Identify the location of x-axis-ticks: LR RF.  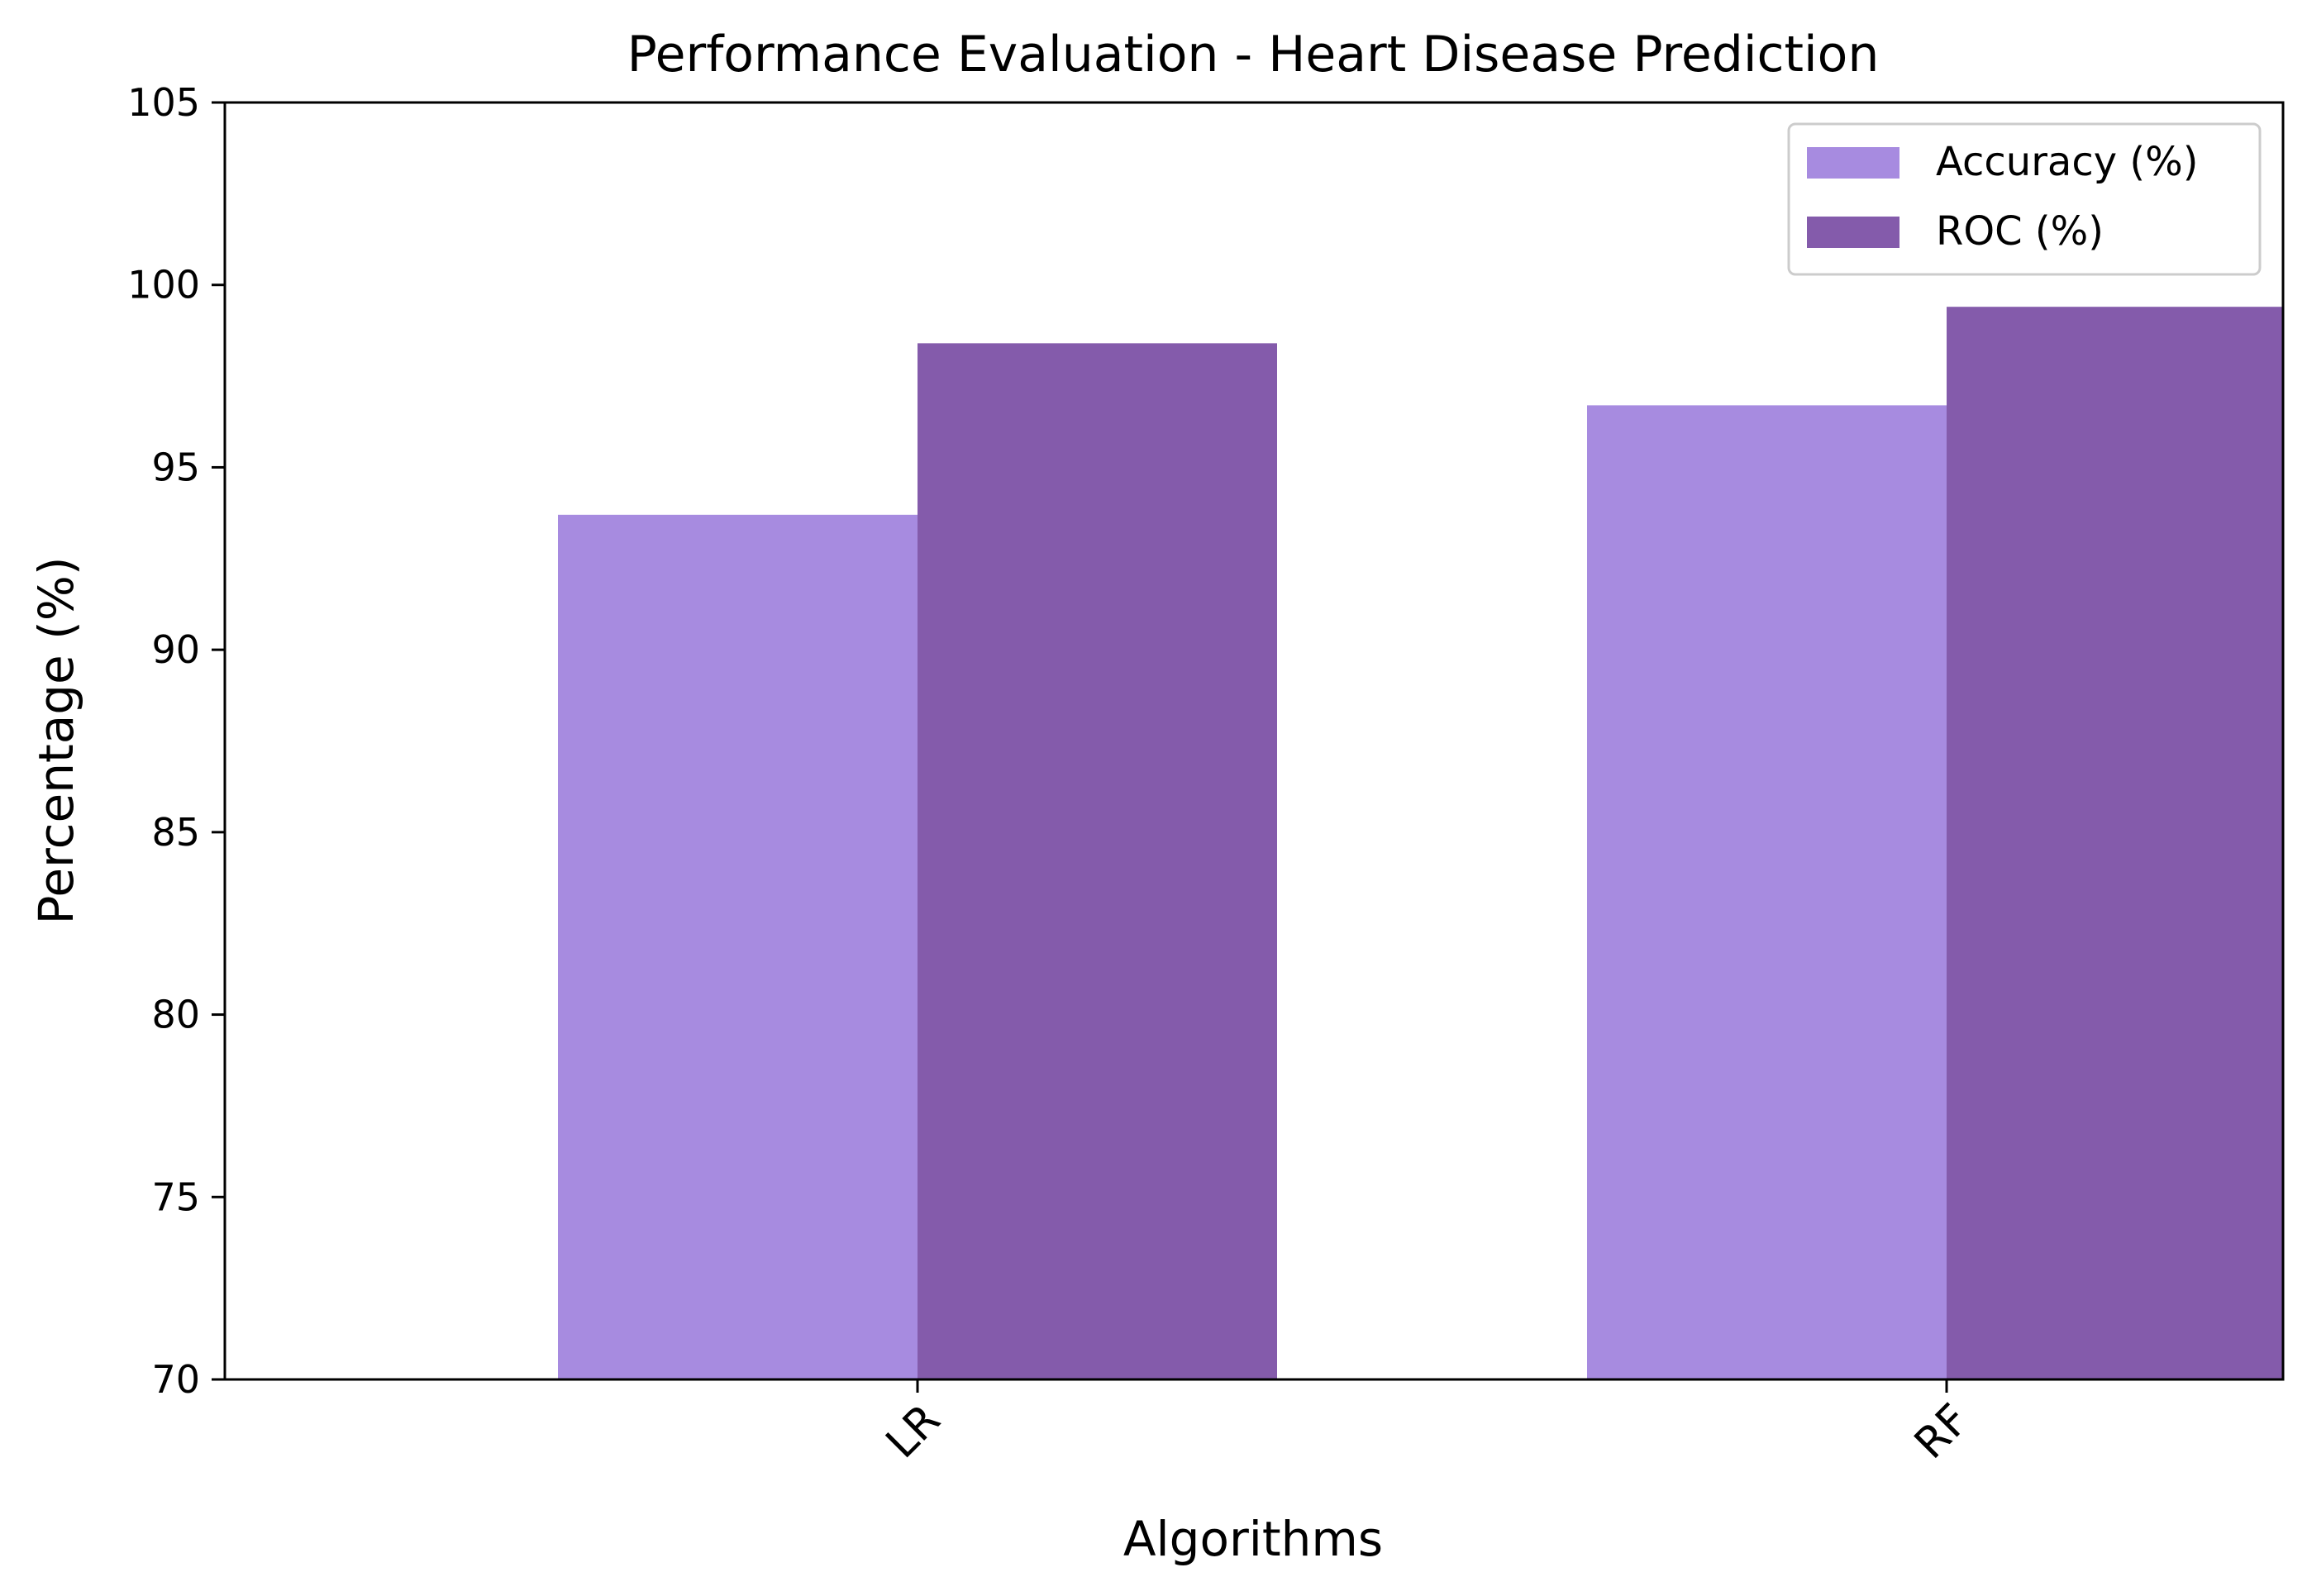
(1428, 1424).